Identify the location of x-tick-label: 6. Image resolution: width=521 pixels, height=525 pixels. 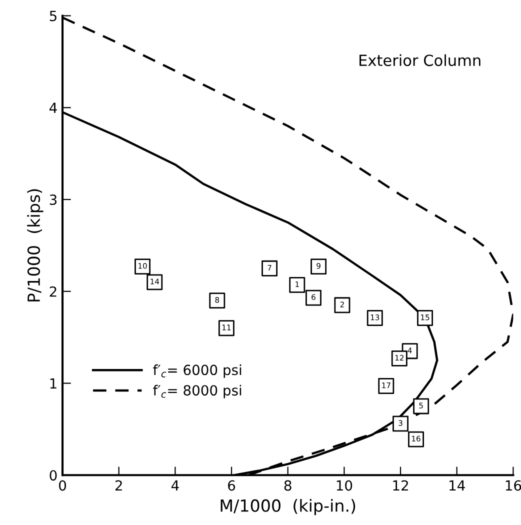
(232, 485).